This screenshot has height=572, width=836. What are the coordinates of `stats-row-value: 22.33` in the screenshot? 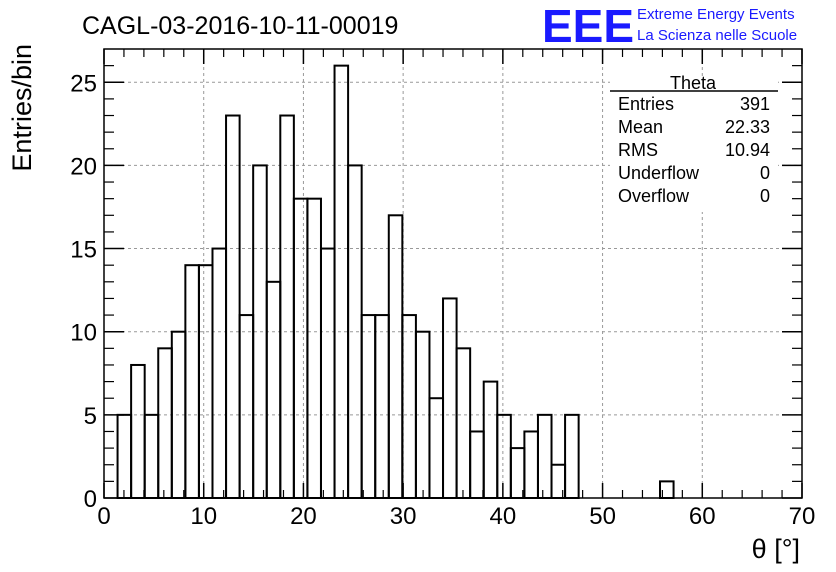 It's located at (747, 127).